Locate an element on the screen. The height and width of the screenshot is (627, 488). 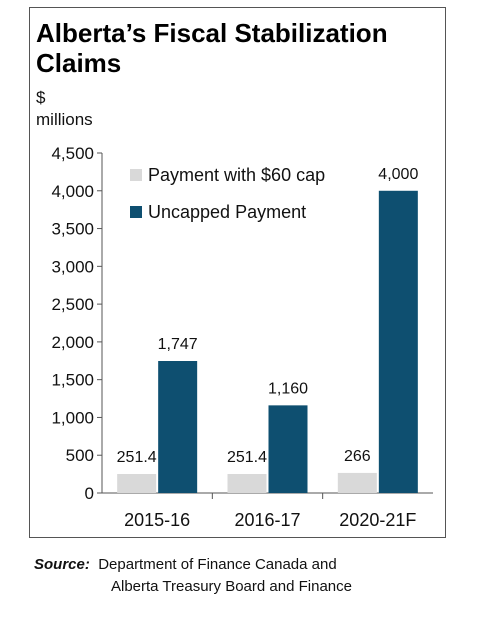
x-tick-label: 2015-16 is located at coordinates (157, 520).